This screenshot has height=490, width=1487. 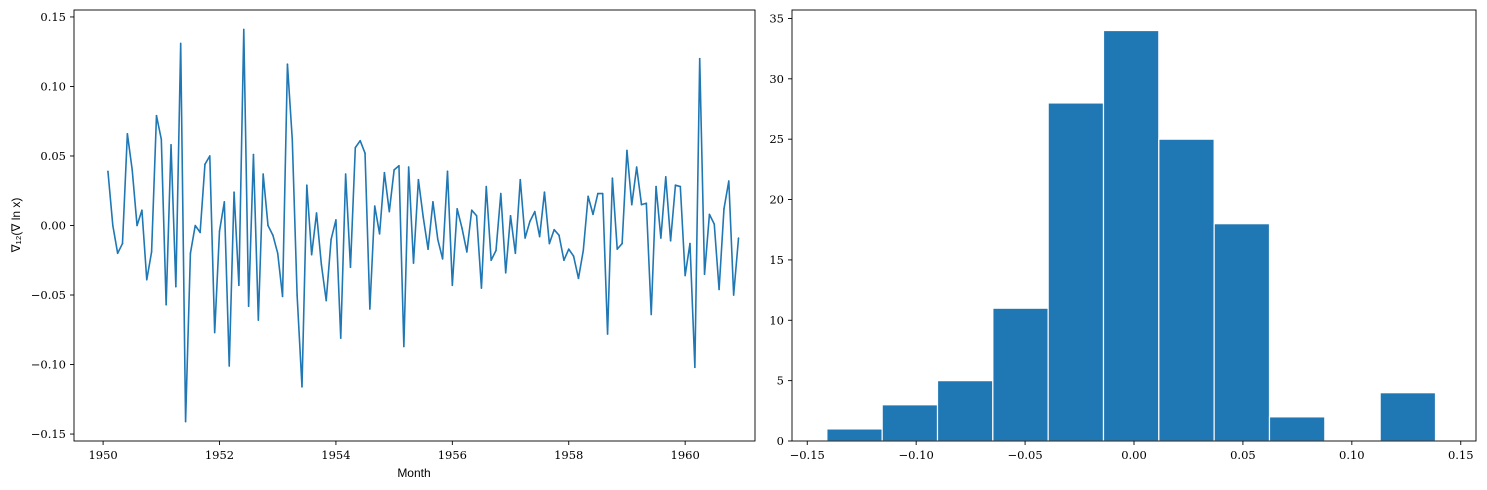 What do you see at coordinates (48, 365) in the screenshot?
I see `line-y-tick-label: −0.10` at bounding box center [48, 365].